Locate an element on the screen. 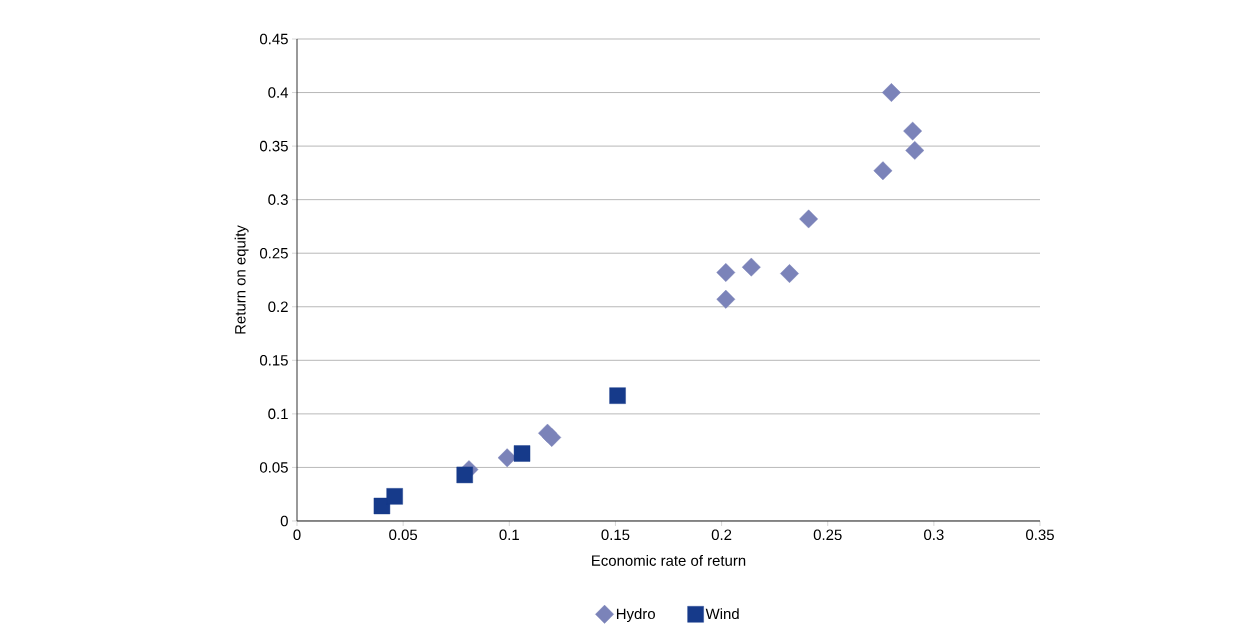 This screenshot has width=1248, height=642. x-tick-label: 0 is located at coordinates (297, 535).